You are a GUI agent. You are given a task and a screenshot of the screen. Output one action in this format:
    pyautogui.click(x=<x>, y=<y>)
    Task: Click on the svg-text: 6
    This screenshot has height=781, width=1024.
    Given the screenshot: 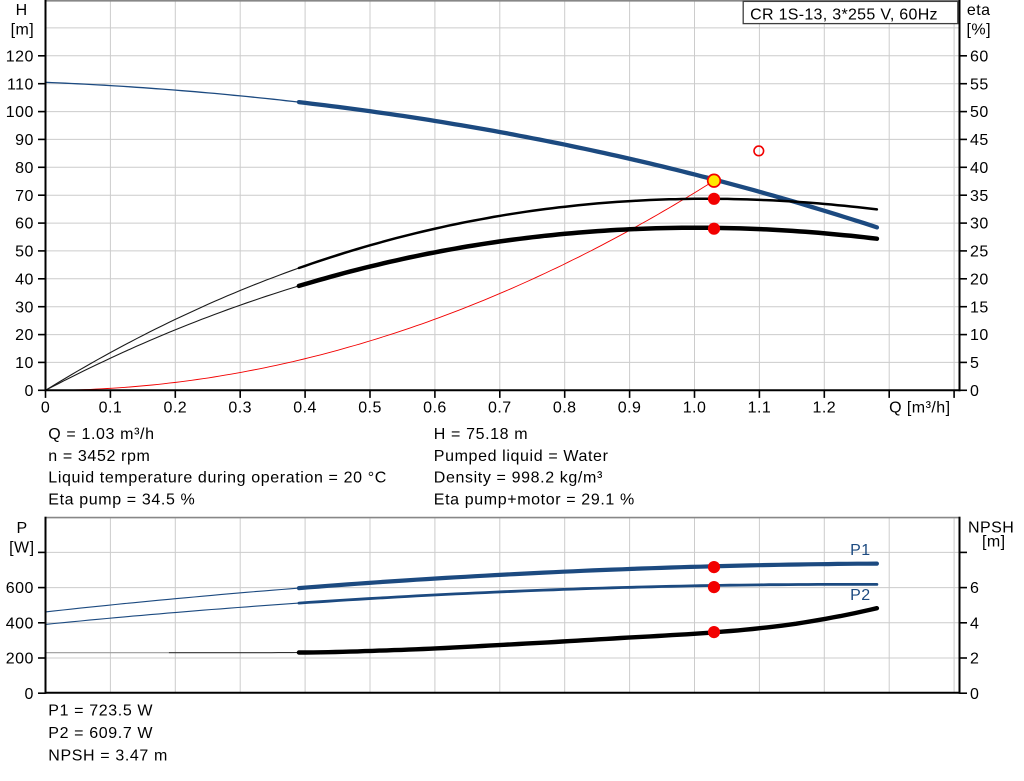 What is the action you would take?
    pyautogui.click(x=974, y=588)
    